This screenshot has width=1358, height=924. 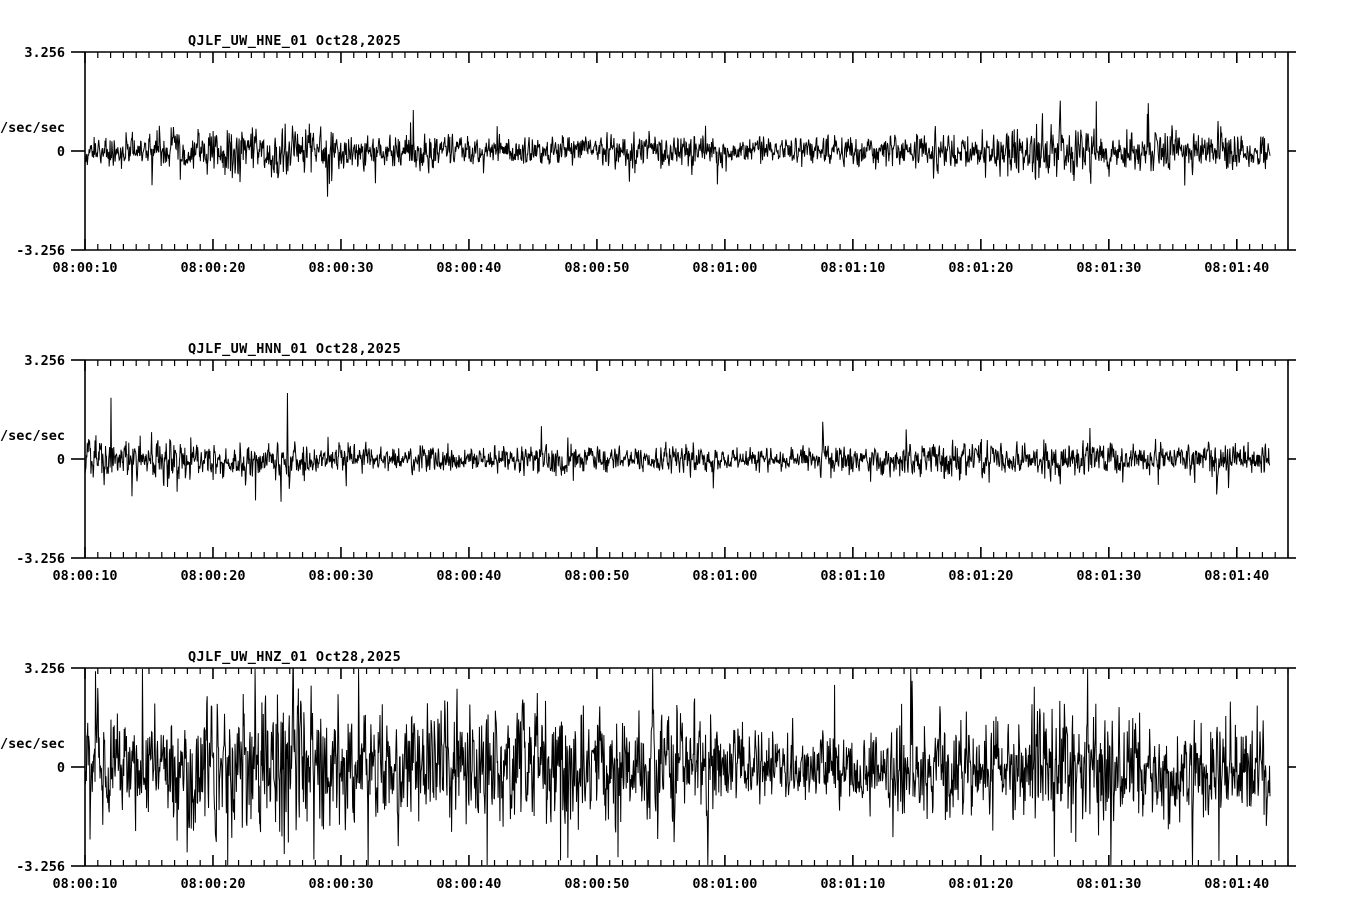 What do you see at coordinates (294, 657) in the screenshot?
I see `panel-title: QJLF_UW_HNZ_01 Oct28,2025` at bounding box center [294, 657].